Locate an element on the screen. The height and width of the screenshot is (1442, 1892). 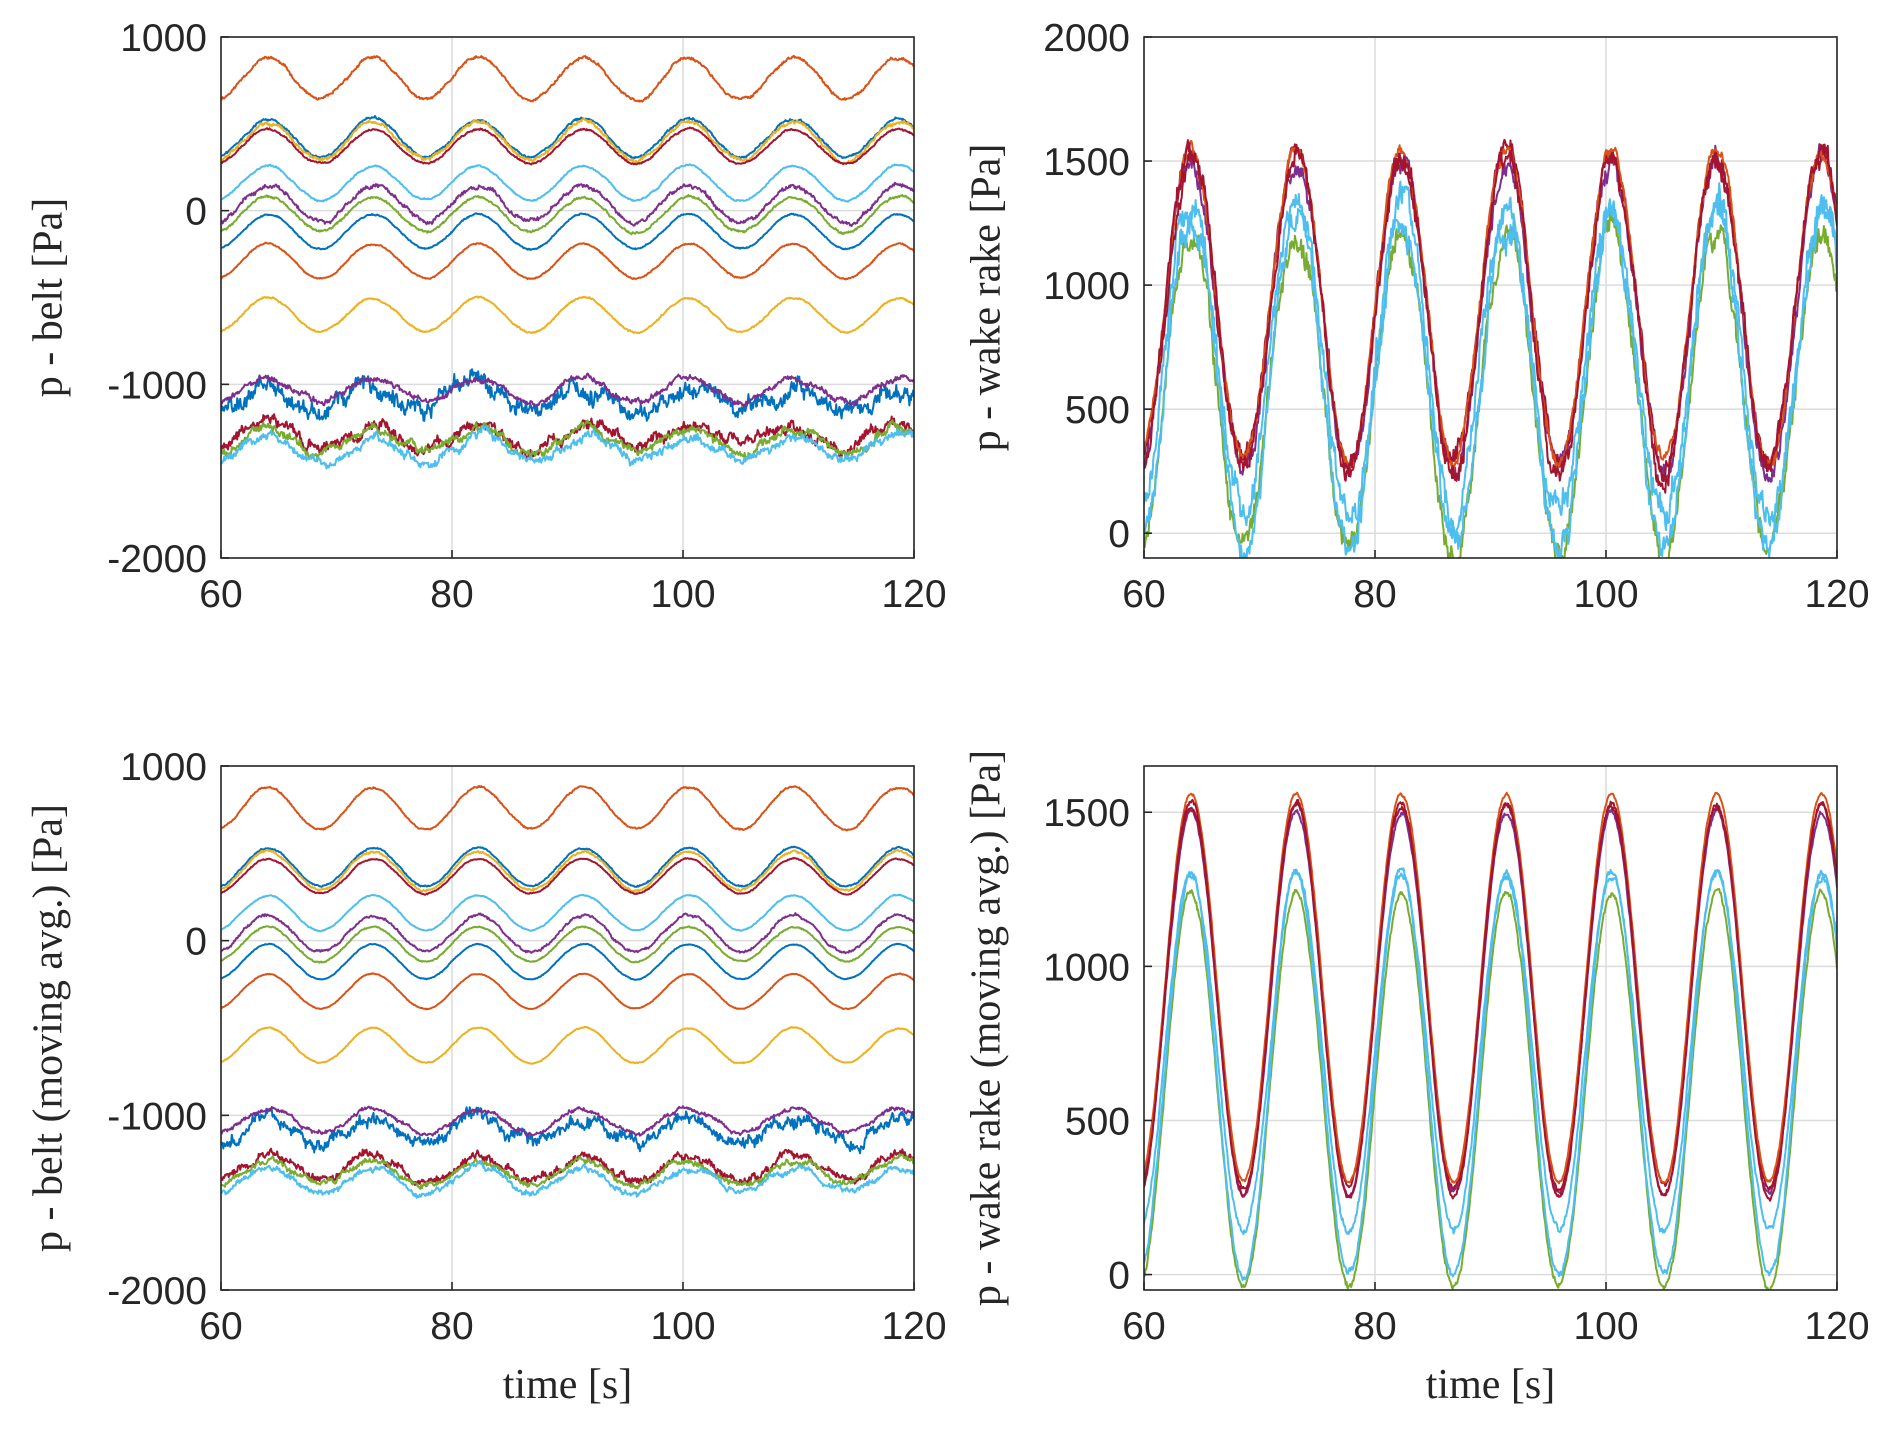
y-tick-label: 2000 is located at coordinates (1086, 38).